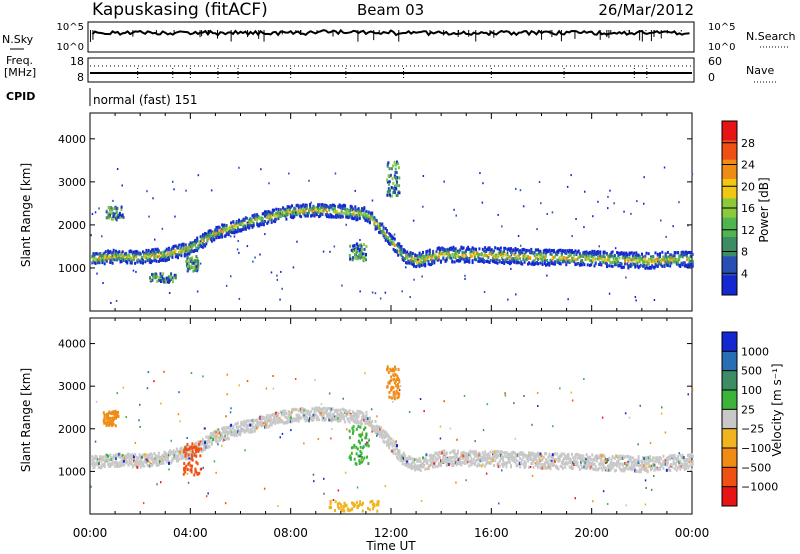  What do you see at coordinates (392, 440) in the screenshot?
I see `echo-band` at bounding box center [392, 440].